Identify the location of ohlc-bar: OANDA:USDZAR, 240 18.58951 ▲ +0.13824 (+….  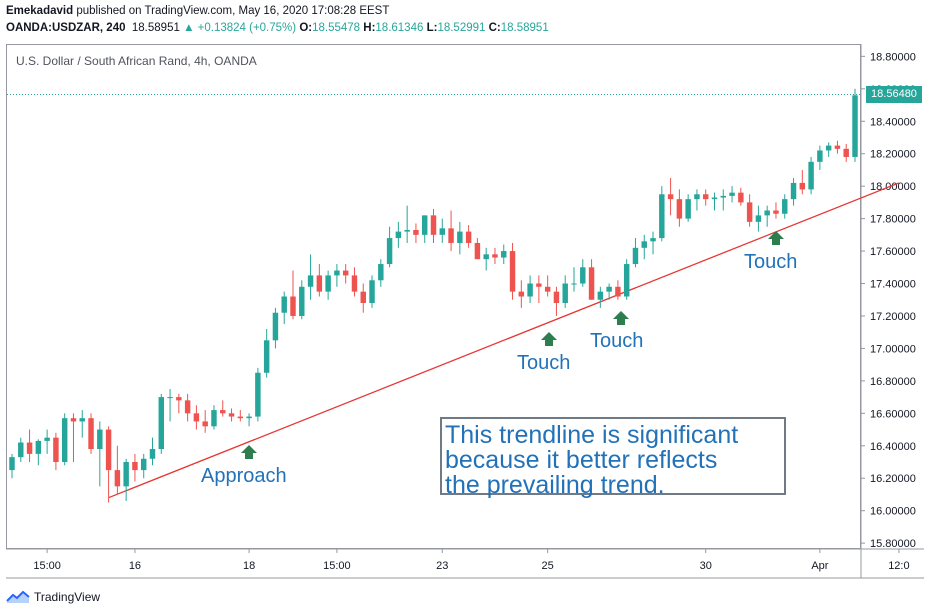
(277, 28).